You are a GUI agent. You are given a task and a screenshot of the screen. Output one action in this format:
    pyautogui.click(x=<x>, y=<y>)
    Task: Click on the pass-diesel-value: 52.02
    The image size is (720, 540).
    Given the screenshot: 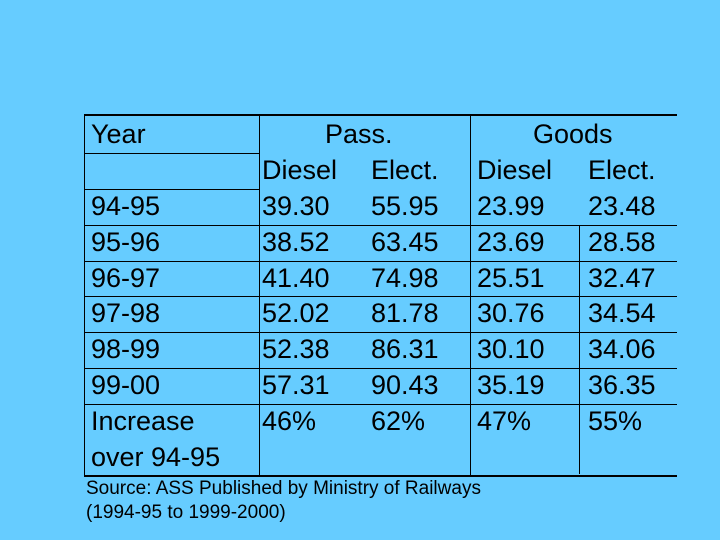 What is the action you would take?
    pyautogui.click(x=296, y=313)
    